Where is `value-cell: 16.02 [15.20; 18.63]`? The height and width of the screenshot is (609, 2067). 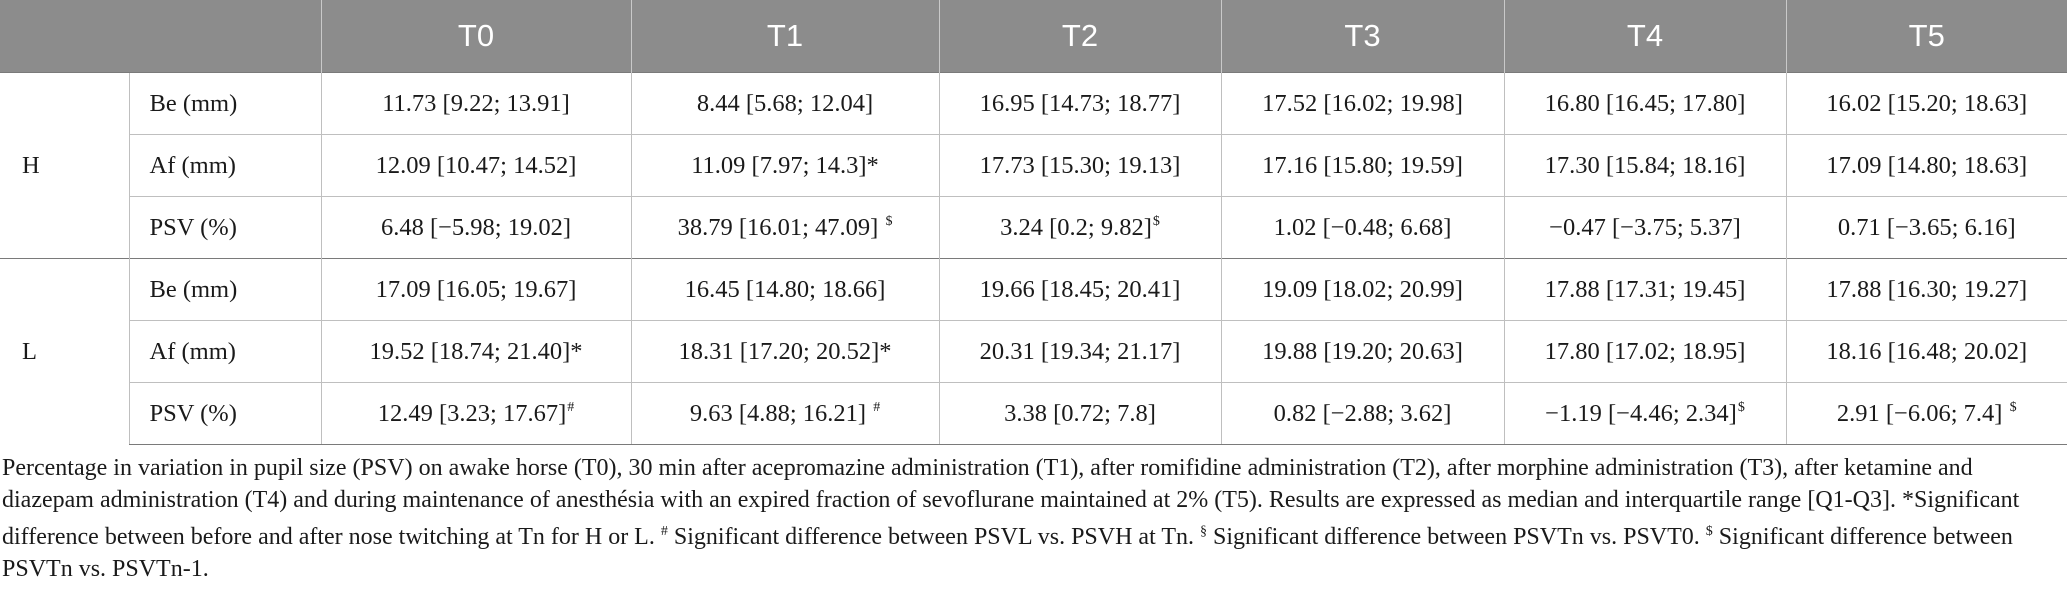
value-cell: 16.02 [15.20; 18.63] is located at coordinates (1926, 103).